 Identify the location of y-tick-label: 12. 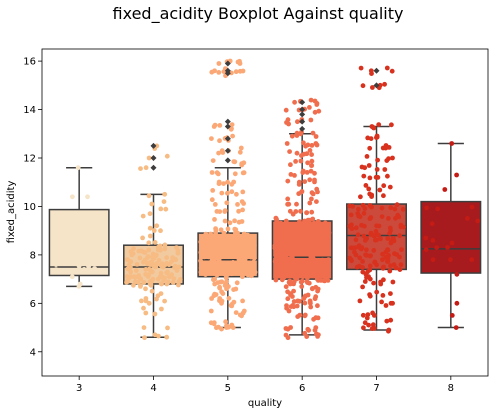
(29, 159).